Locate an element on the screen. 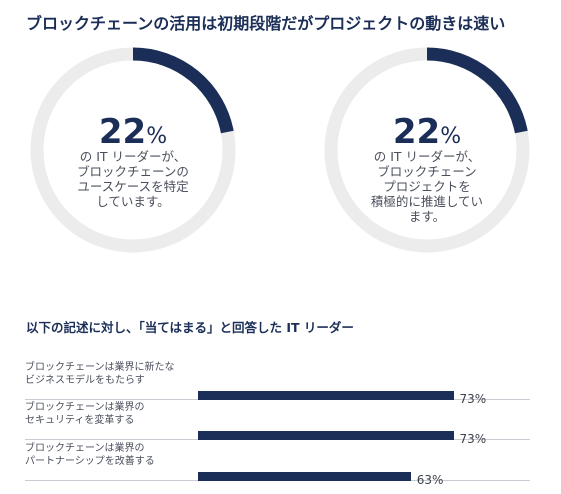  bar-row: ブロックチェーンは業界に新たな ビジネスモデルをもたらす 73% is located at coordinates (277, 384).